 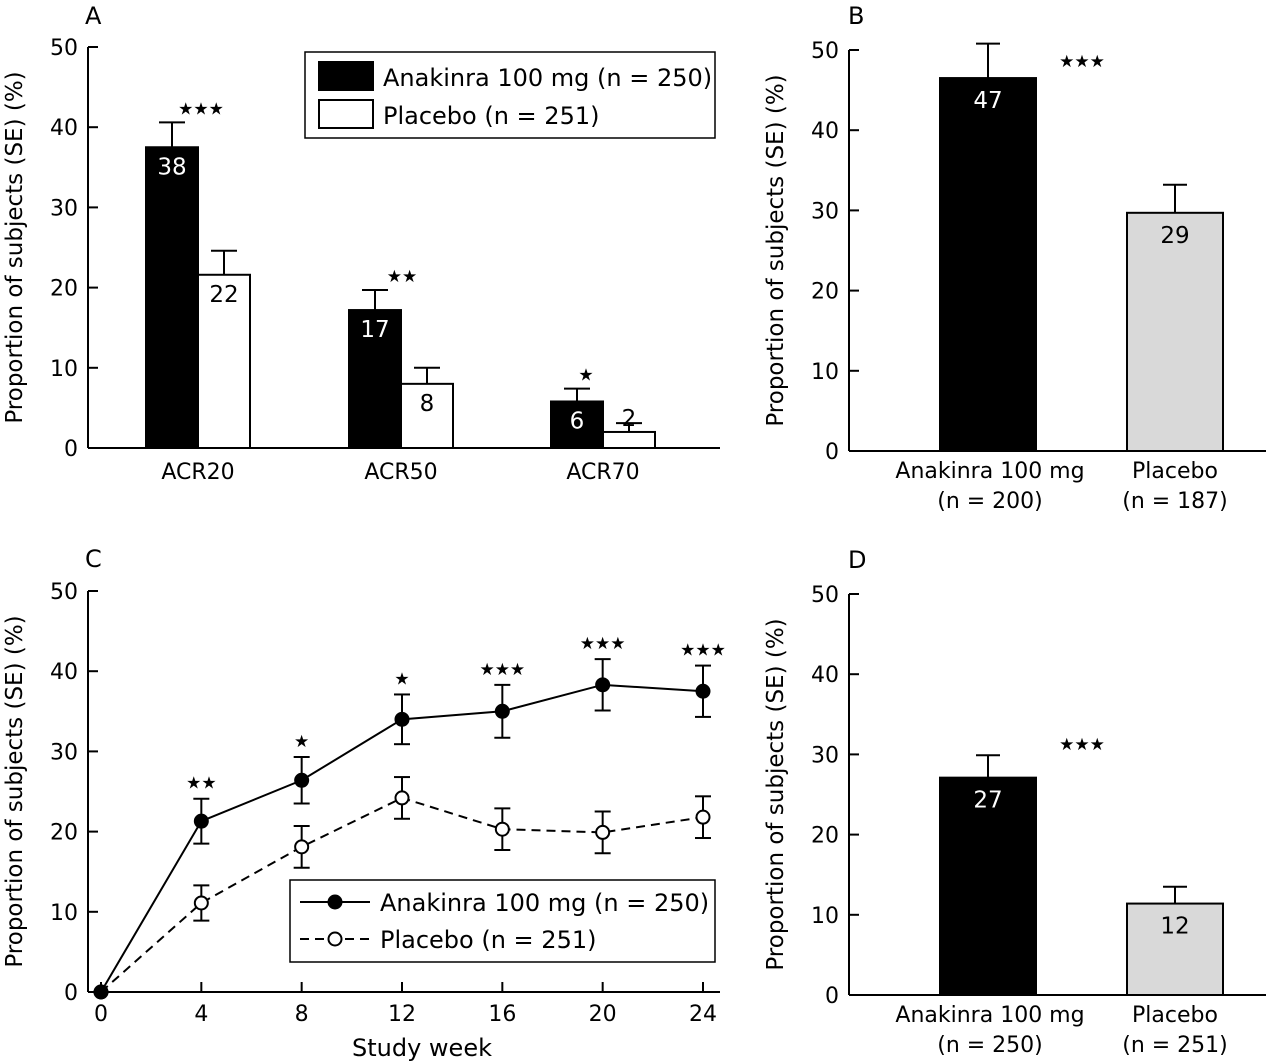 What do you see at coordinates (989, 1015) in the screenshot?
I see `category-label: Anakinra 100 mg` at bounding box center [989, 1015].